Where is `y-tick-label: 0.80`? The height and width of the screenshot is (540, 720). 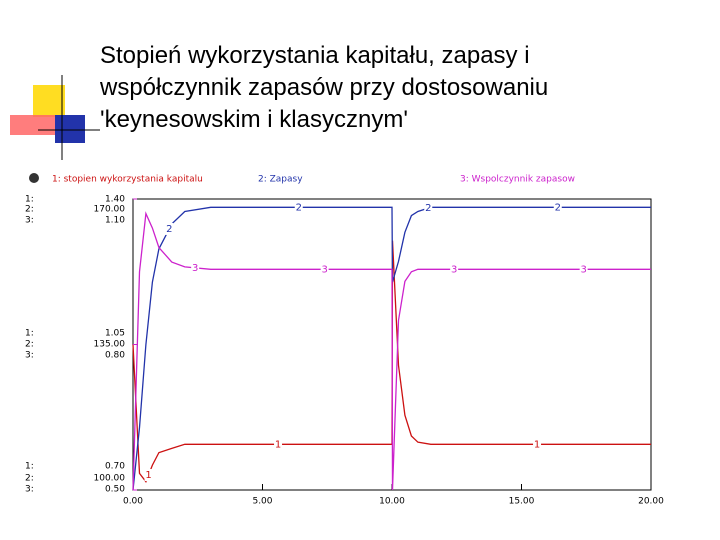 y-tick-label: 0.80 is located at coordinates (115, 356).